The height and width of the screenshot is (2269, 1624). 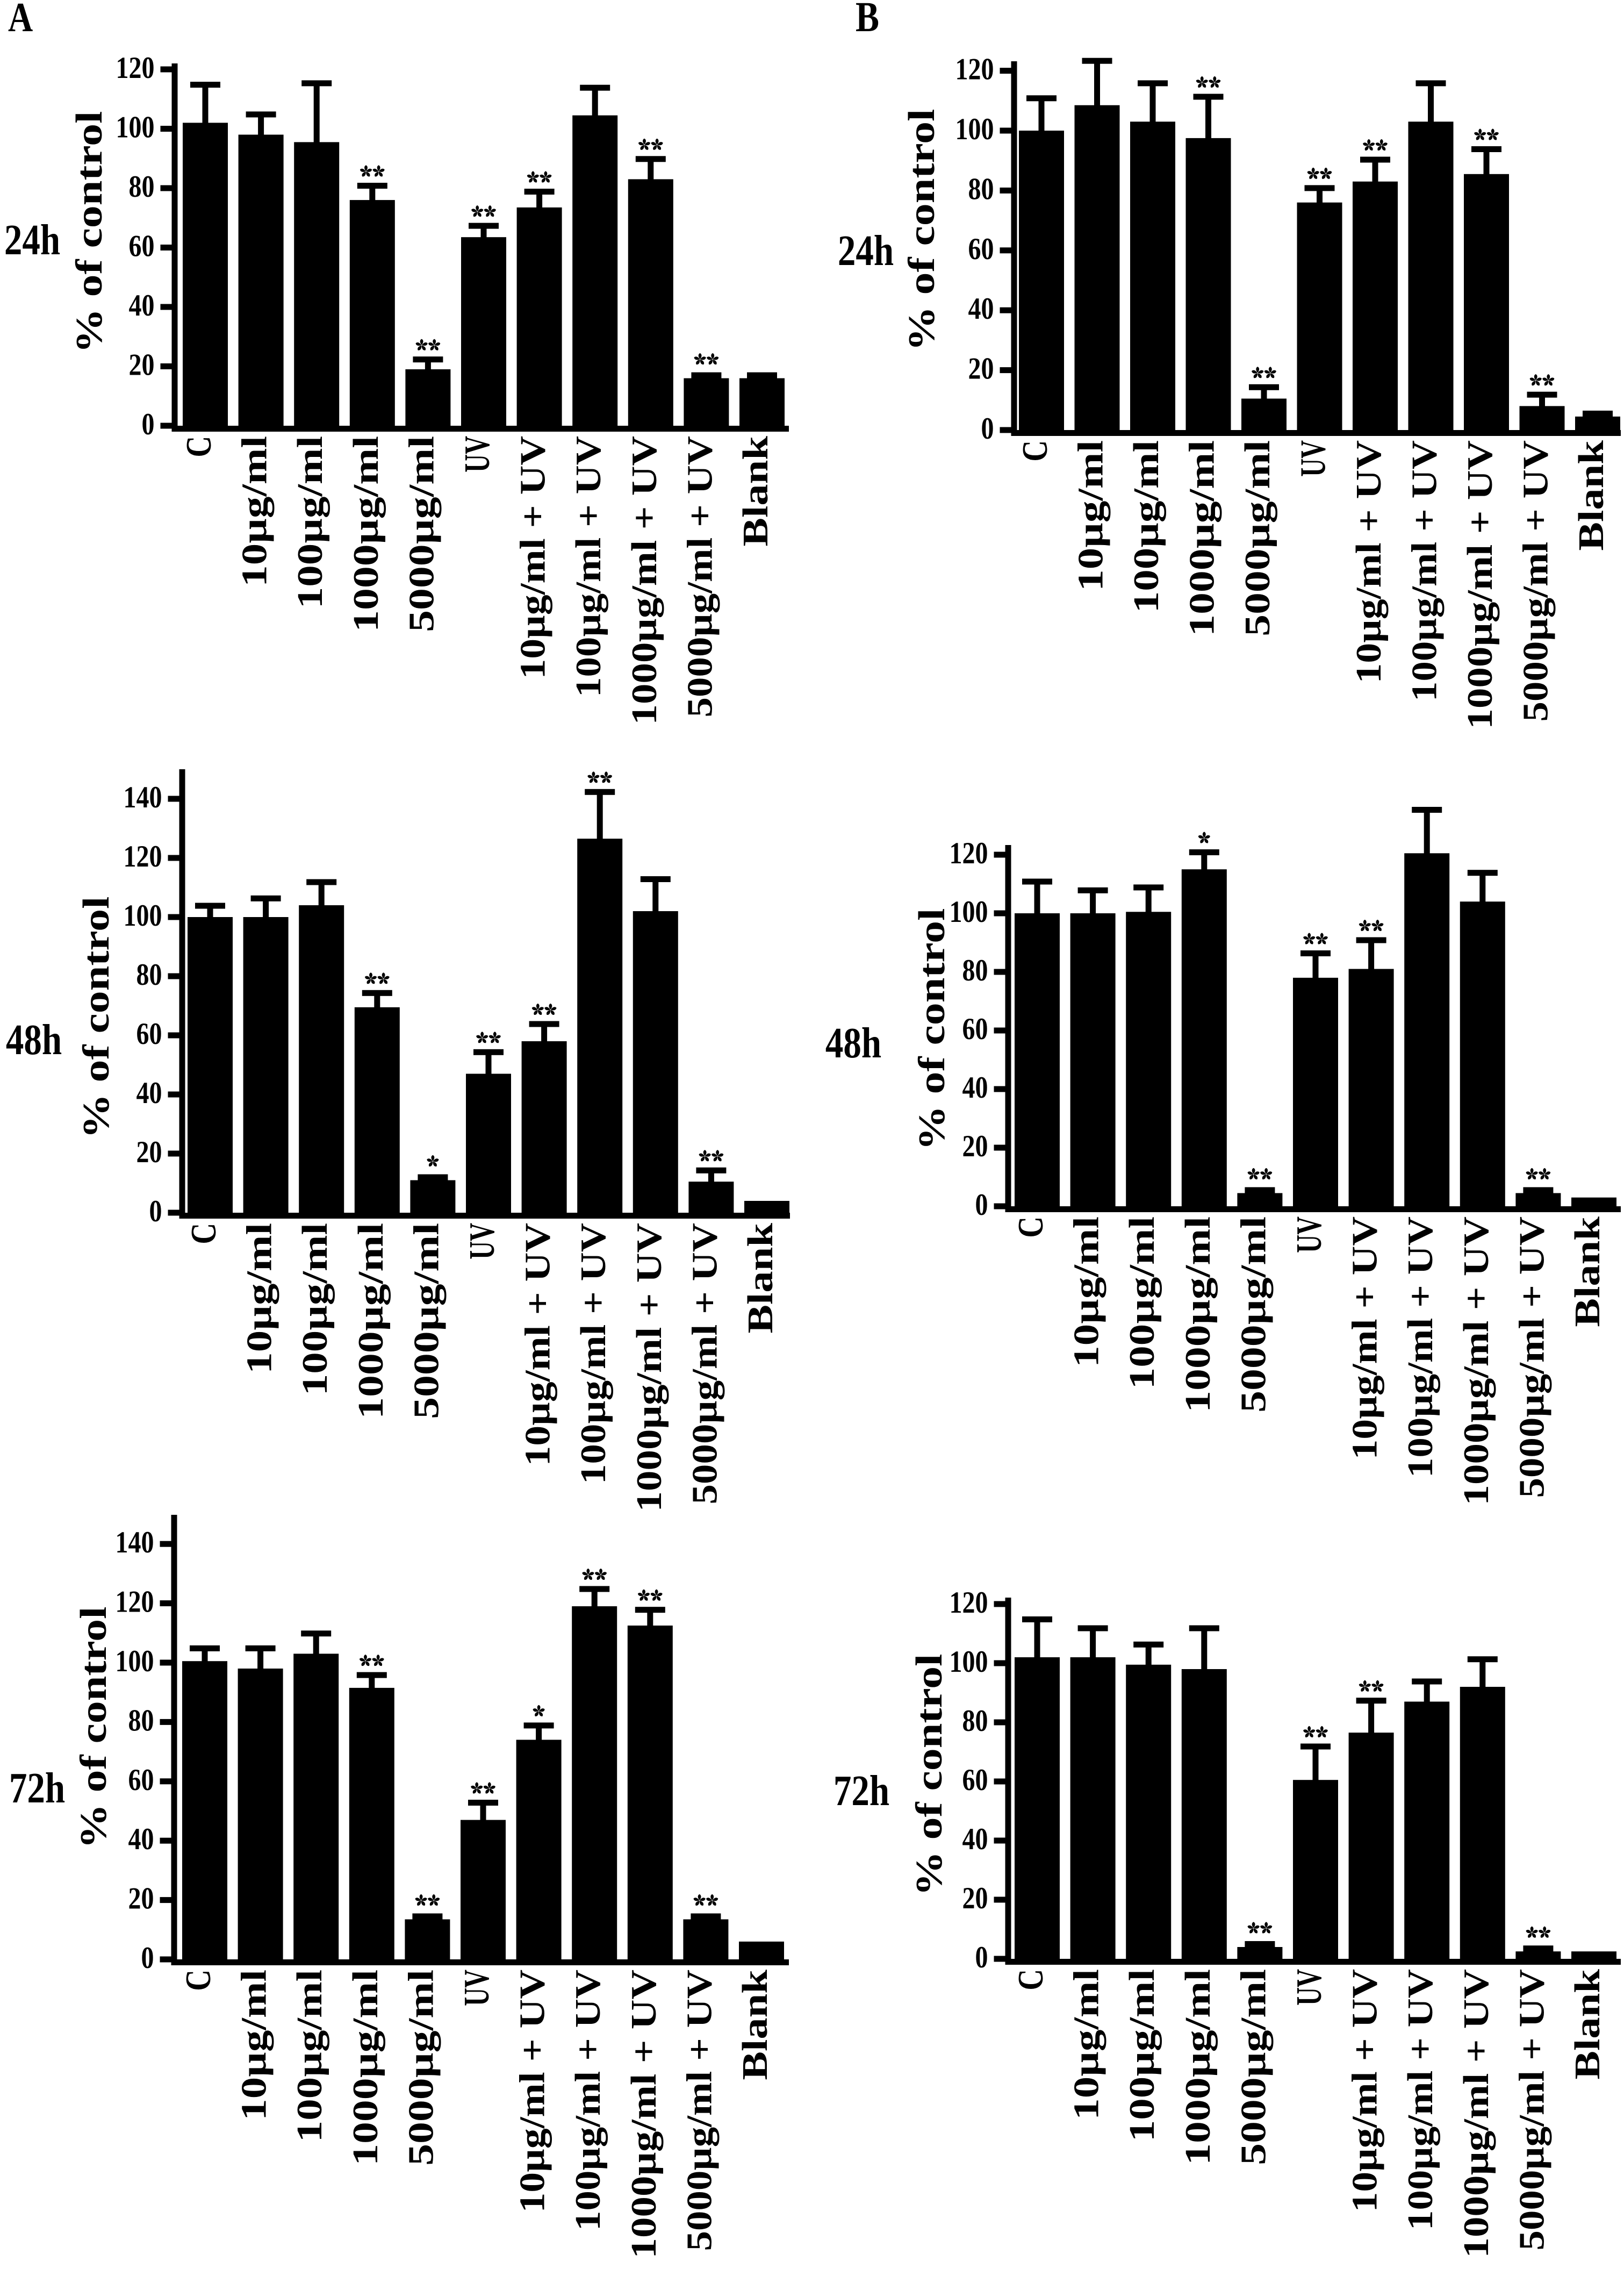 I want to click on svg-text: B, so click(x=867, y=20).